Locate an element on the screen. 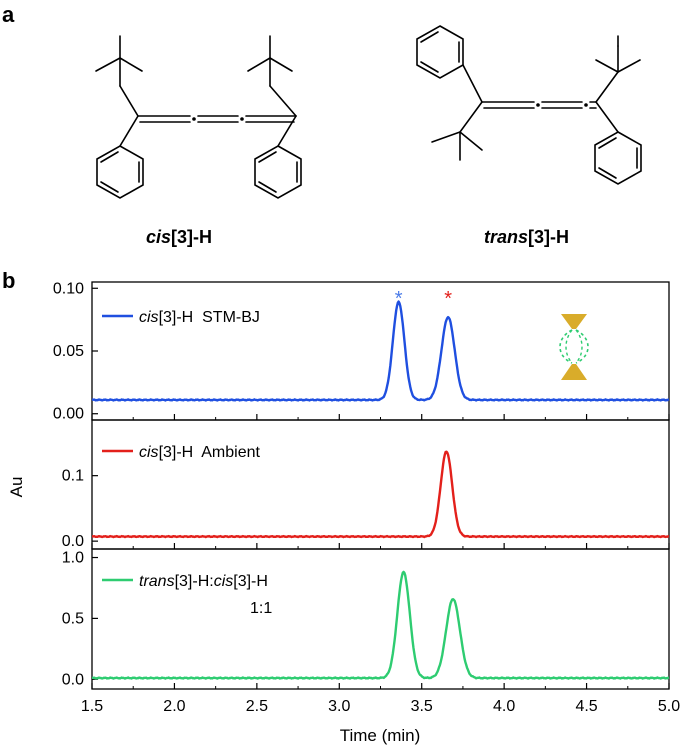  peak-marker-2: * is located at coordinates (448, 299).